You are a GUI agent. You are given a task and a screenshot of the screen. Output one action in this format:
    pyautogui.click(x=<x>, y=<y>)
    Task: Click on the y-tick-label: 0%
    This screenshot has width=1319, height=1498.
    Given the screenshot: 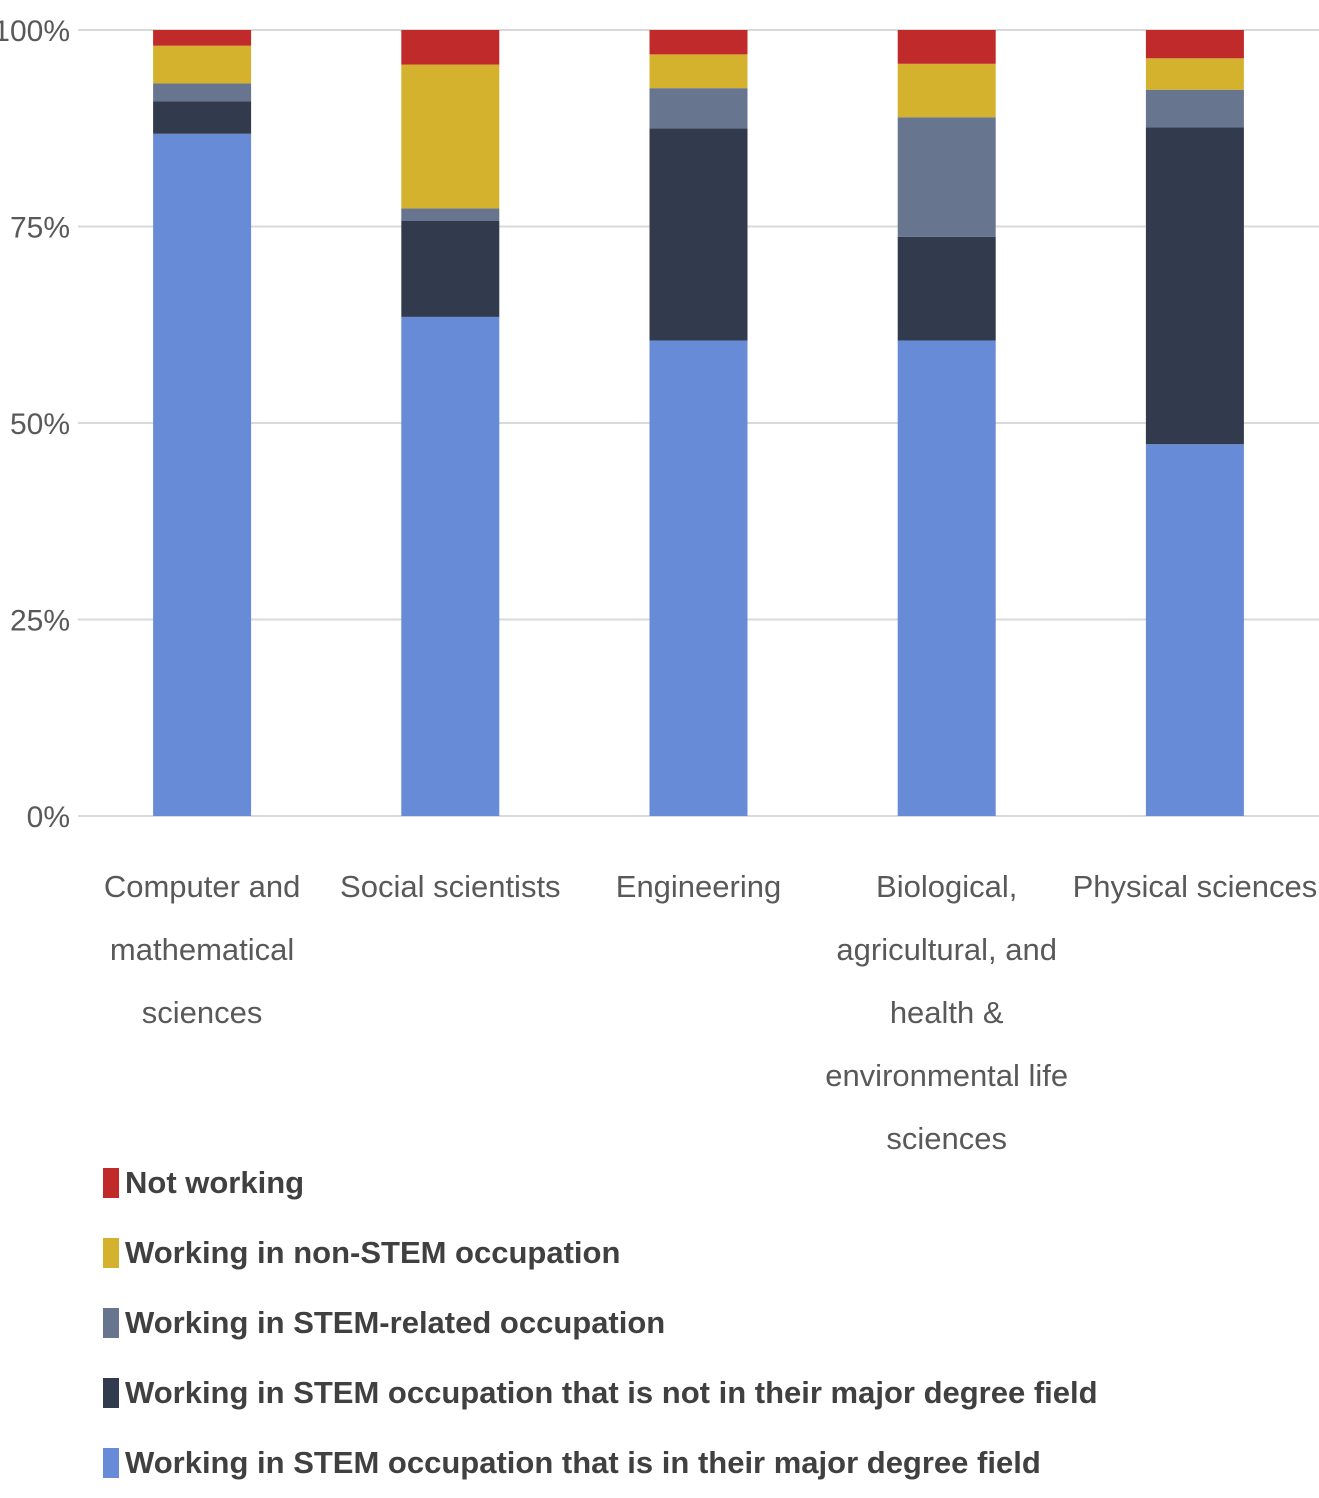 What is the action you would take?
    pyautogui.click(x=48, y=817)
    